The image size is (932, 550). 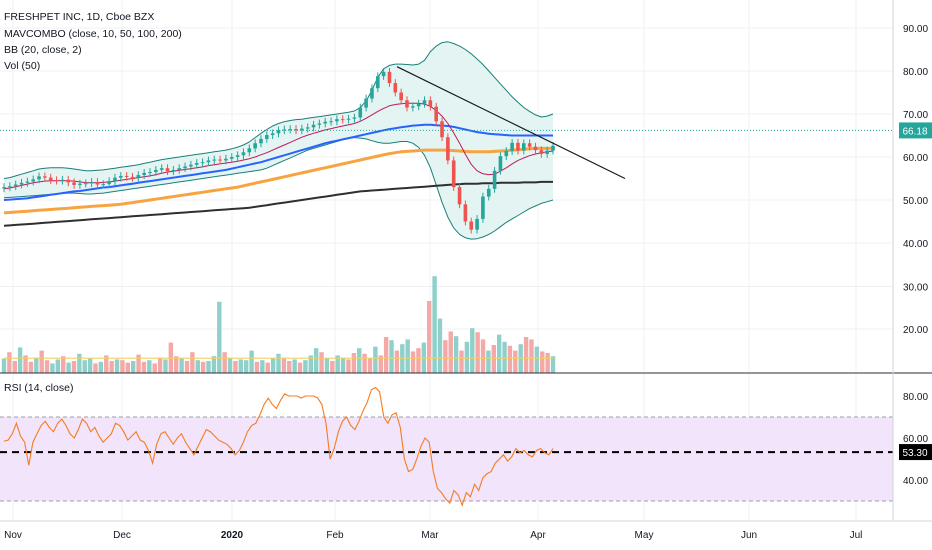 I want to click on rsi-band, so click(x=446, y=459).